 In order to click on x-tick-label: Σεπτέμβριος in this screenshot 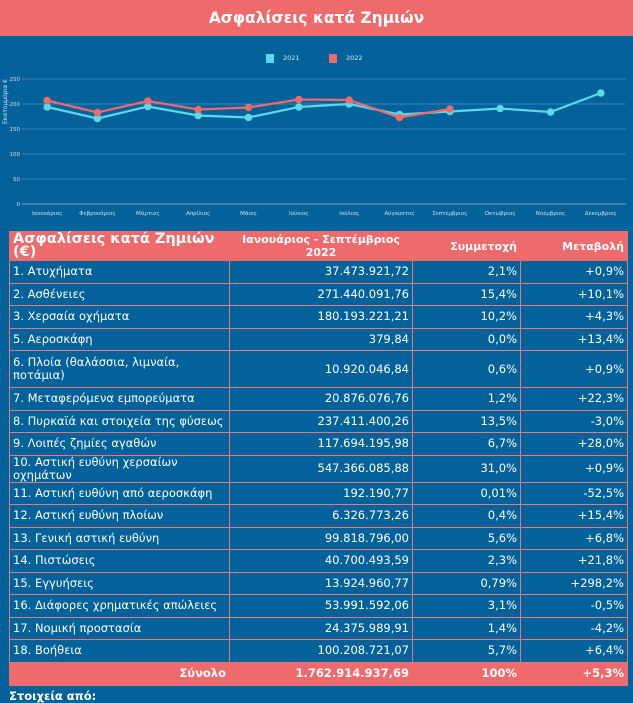, I will do `click(449, 213)`.